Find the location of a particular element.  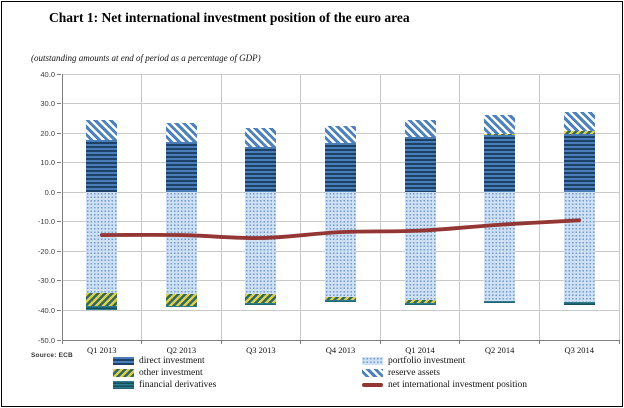

y-axis-label: 20.0 is located at coordinates (47, 133).